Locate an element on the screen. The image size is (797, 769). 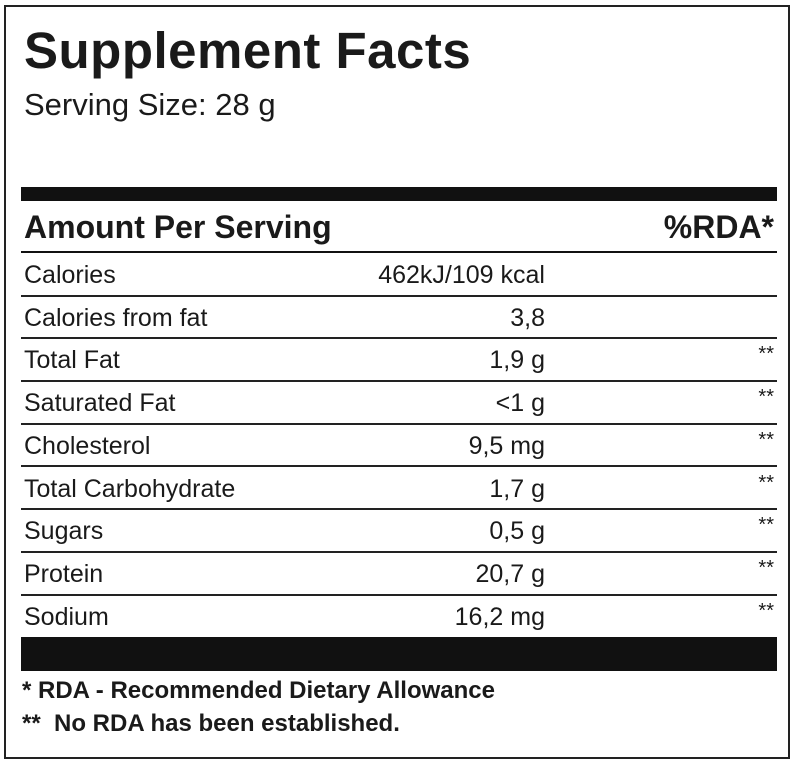
nutrient-name: Calories is located at coordinates (70, 275).